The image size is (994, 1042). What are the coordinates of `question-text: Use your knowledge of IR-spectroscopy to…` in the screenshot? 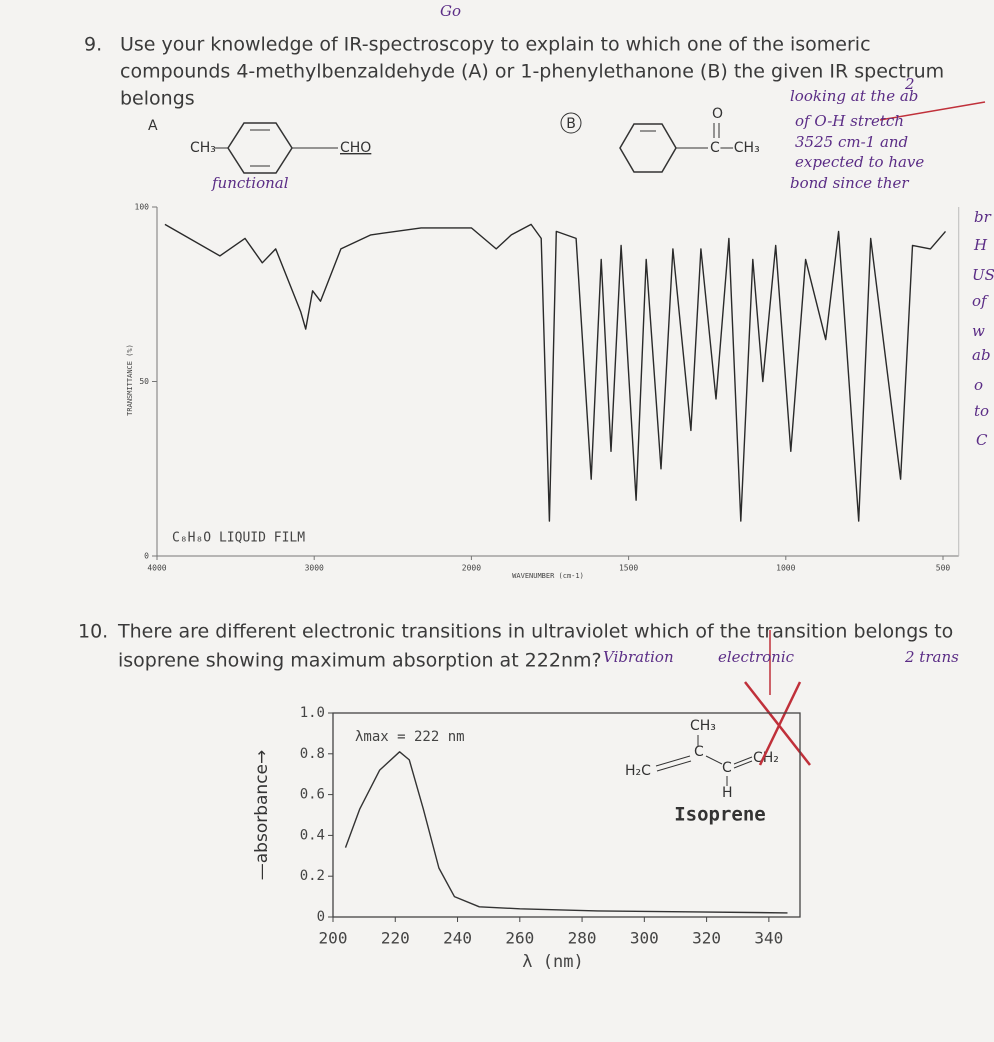 It's located at (495, 45).